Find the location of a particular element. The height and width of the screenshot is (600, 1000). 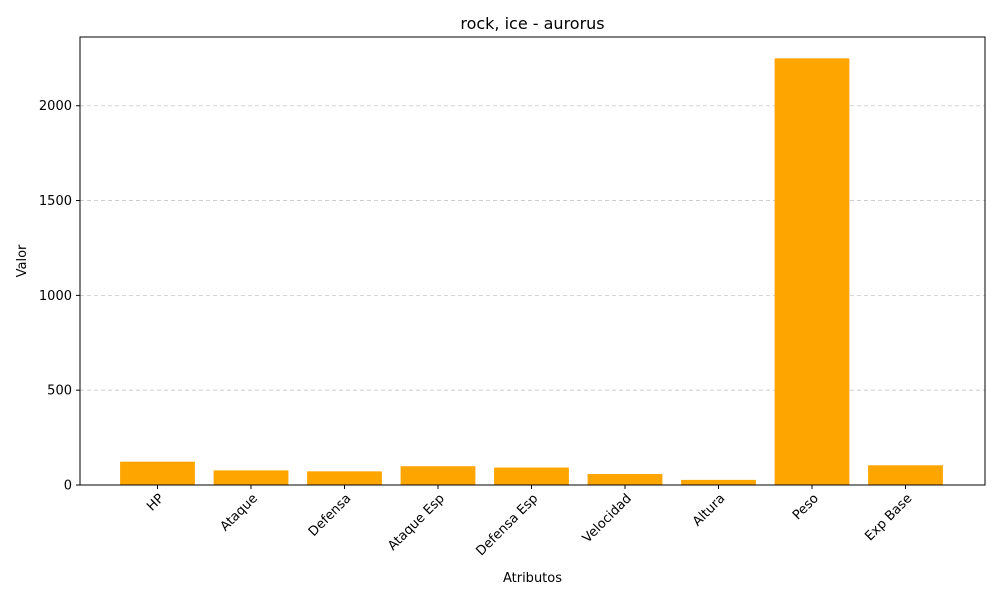

bar-exp-base is located at coordinates (905, 475).